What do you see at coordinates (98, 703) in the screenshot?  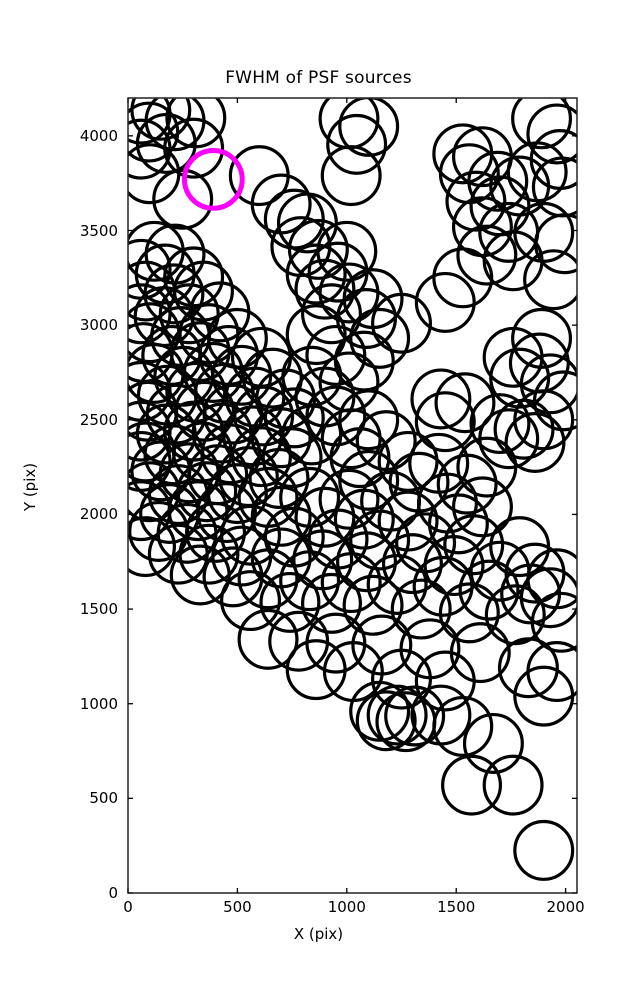 I see `y-tick-label: 1000` at bounding box center [98, 703].